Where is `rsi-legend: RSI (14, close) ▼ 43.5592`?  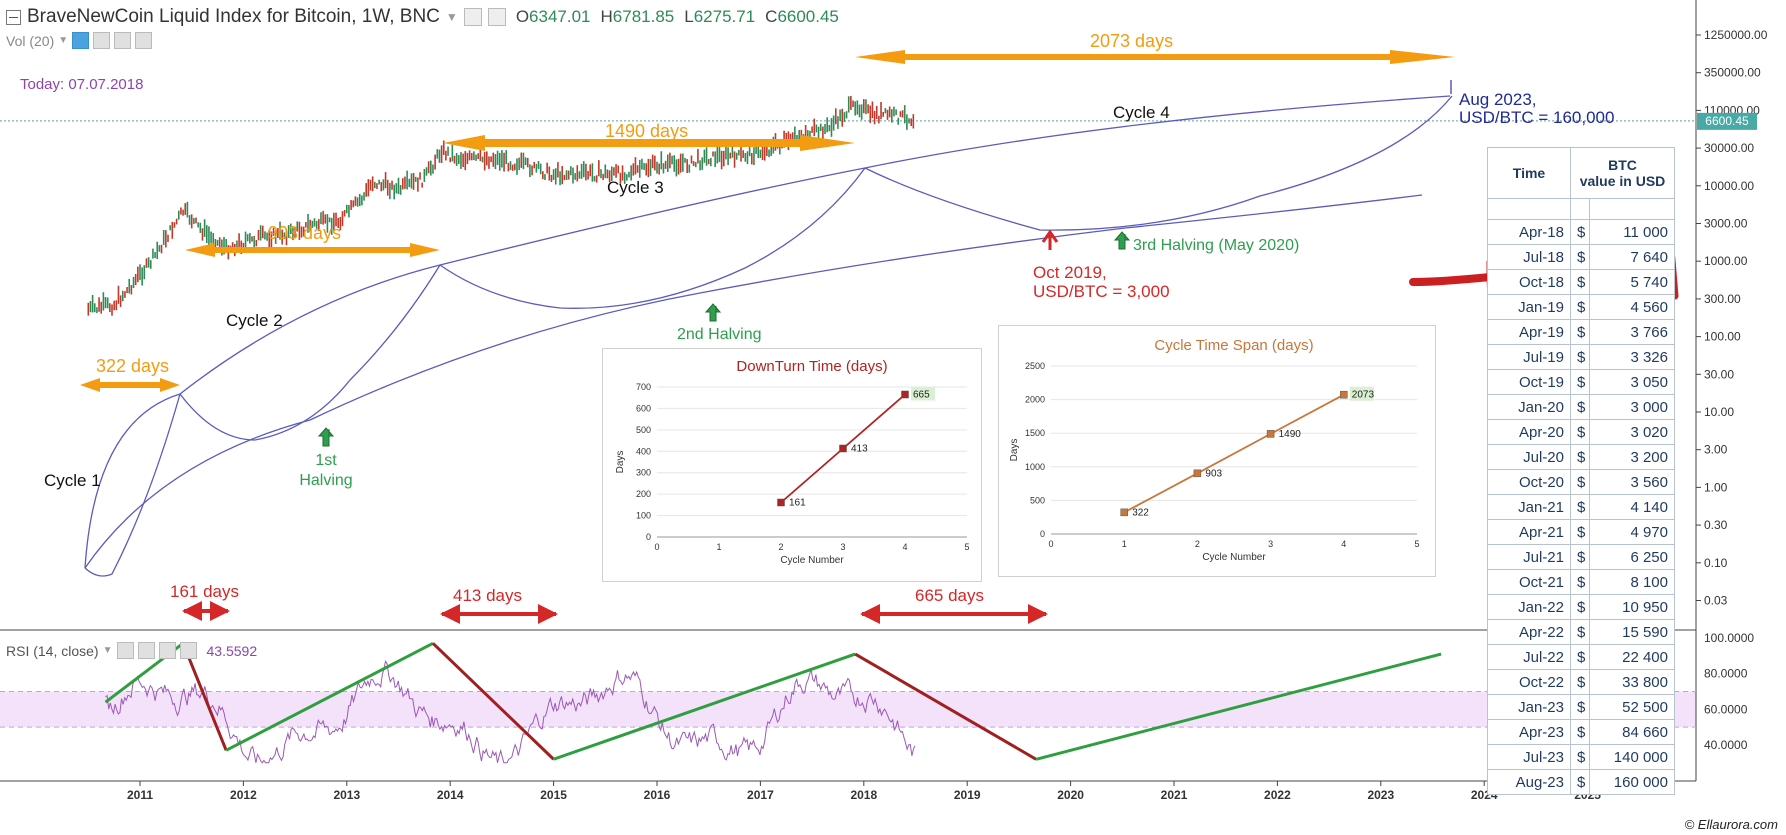 rsi-legend: RSI (14, close) ▼ 43.5592 is located at coordinates (131, 650).